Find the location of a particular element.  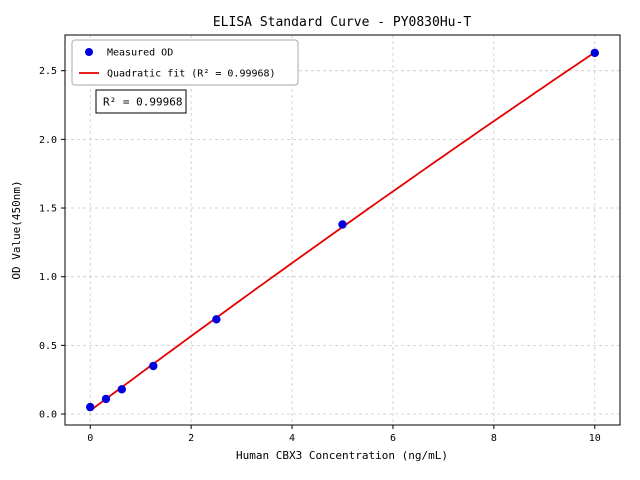

x-tick-label: 6 is located at coordinates (393, 438).